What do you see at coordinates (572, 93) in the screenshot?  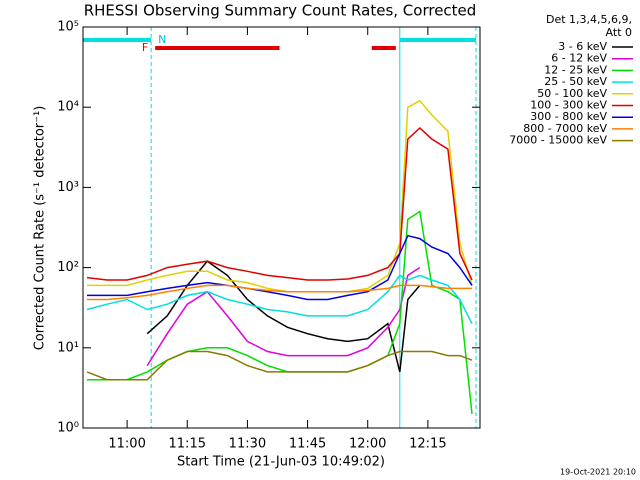 I see `legend-label: 50 - 100 keV` at bounding box center [572, 93].